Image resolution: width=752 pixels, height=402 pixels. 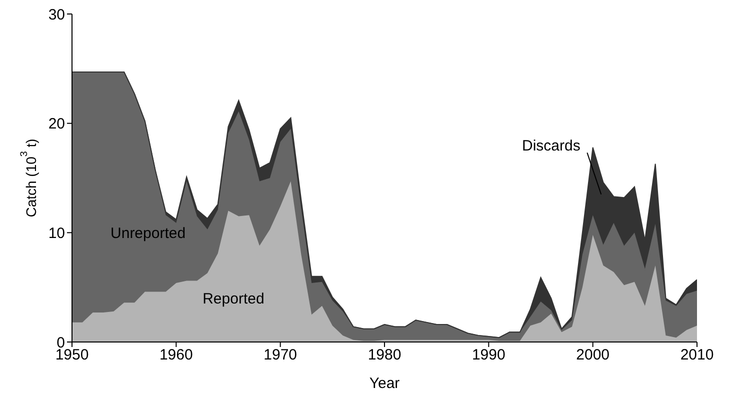 I want to click on x-tick-label: 1960, so click(x=176, y=355).